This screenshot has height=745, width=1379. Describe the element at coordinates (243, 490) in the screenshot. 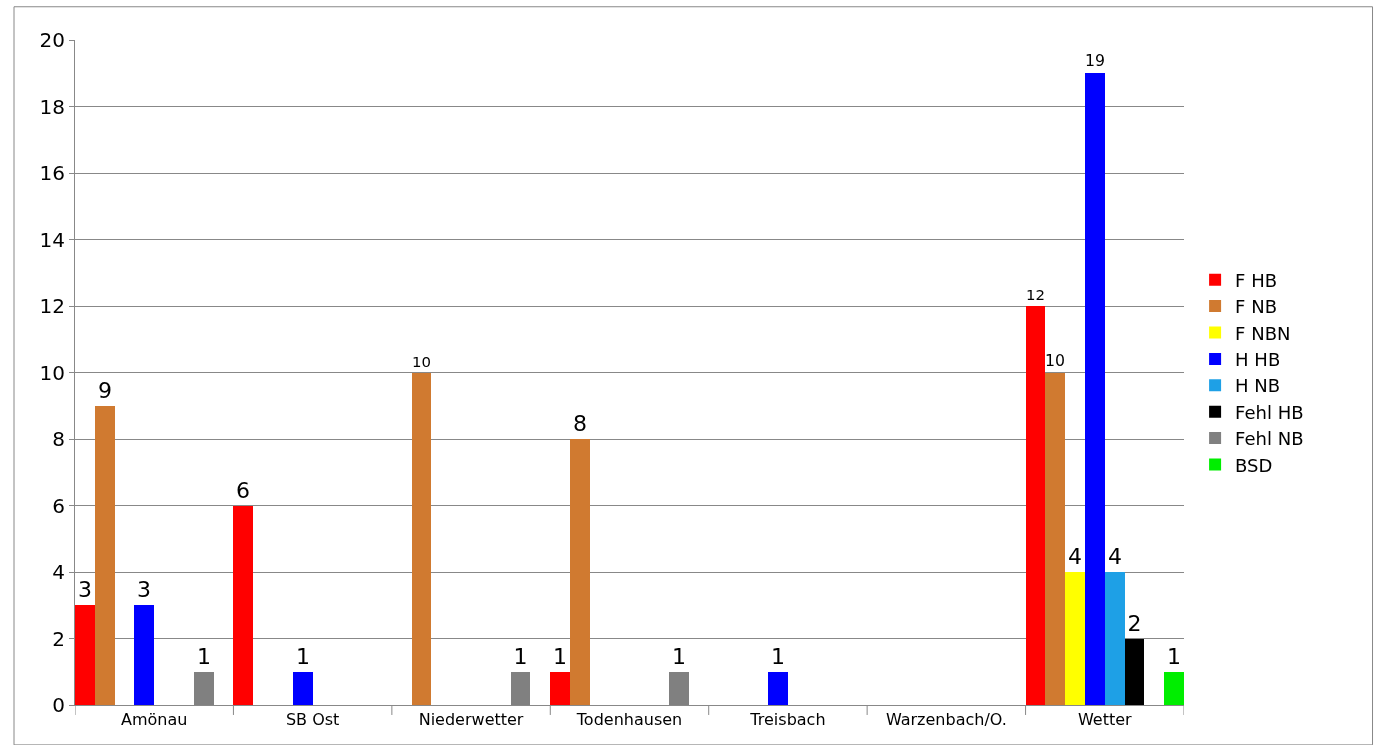

I see `data-label: 6` at that location.